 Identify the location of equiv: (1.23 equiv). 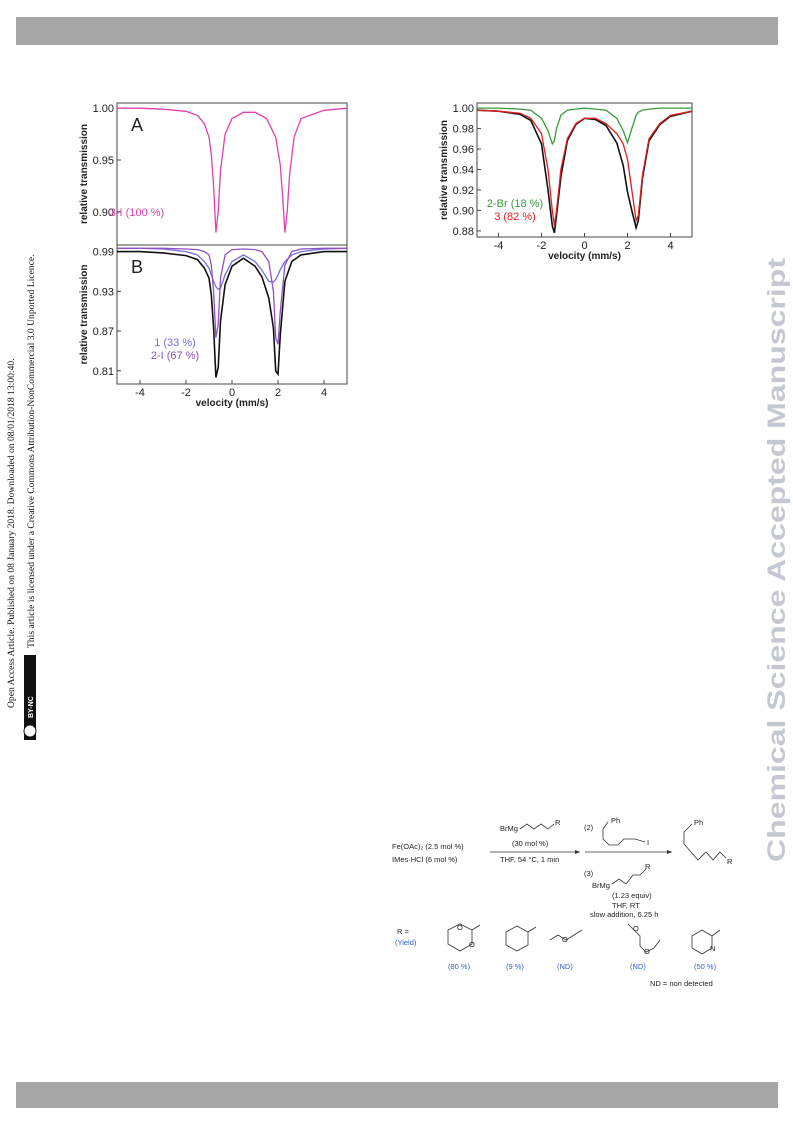
(632, 895).